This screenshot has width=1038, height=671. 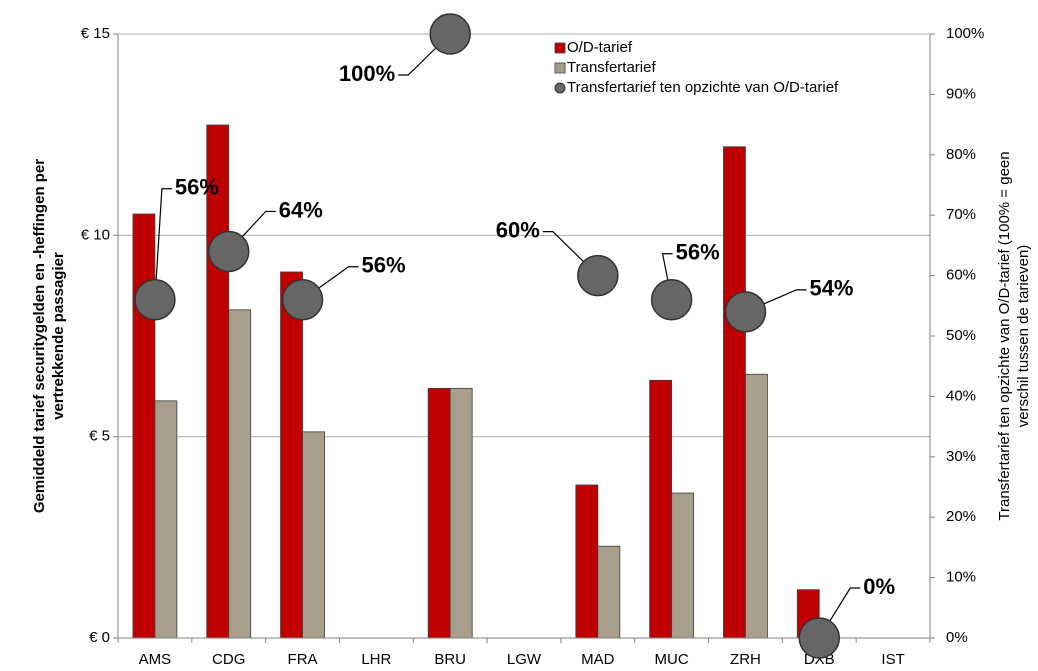 I want to click on data-label: 0%, so click(x=879, y=586).